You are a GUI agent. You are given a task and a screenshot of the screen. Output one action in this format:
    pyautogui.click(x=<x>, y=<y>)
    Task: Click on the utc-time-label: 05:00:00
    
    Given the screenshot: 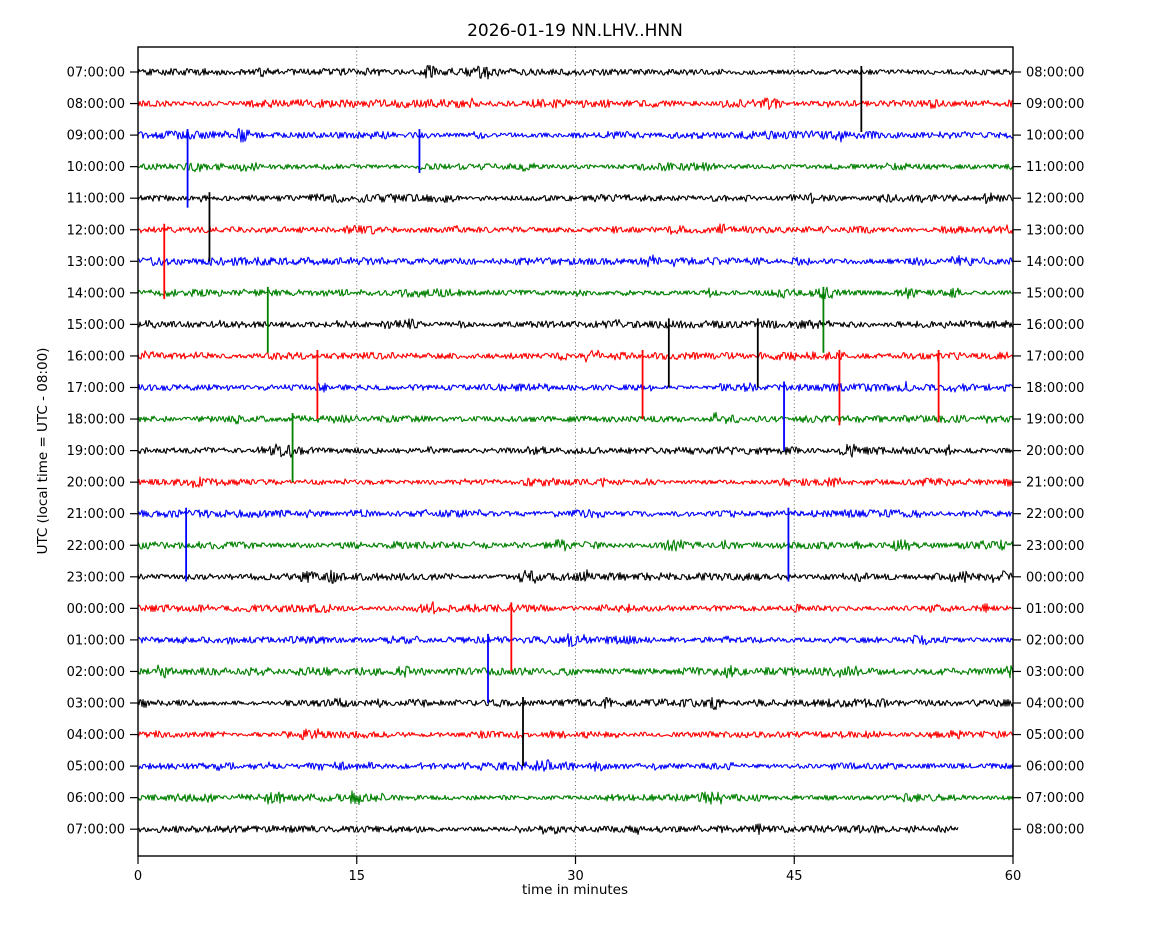 What is the action you would take?
    pyautogui.click(x=96, y=767)
    